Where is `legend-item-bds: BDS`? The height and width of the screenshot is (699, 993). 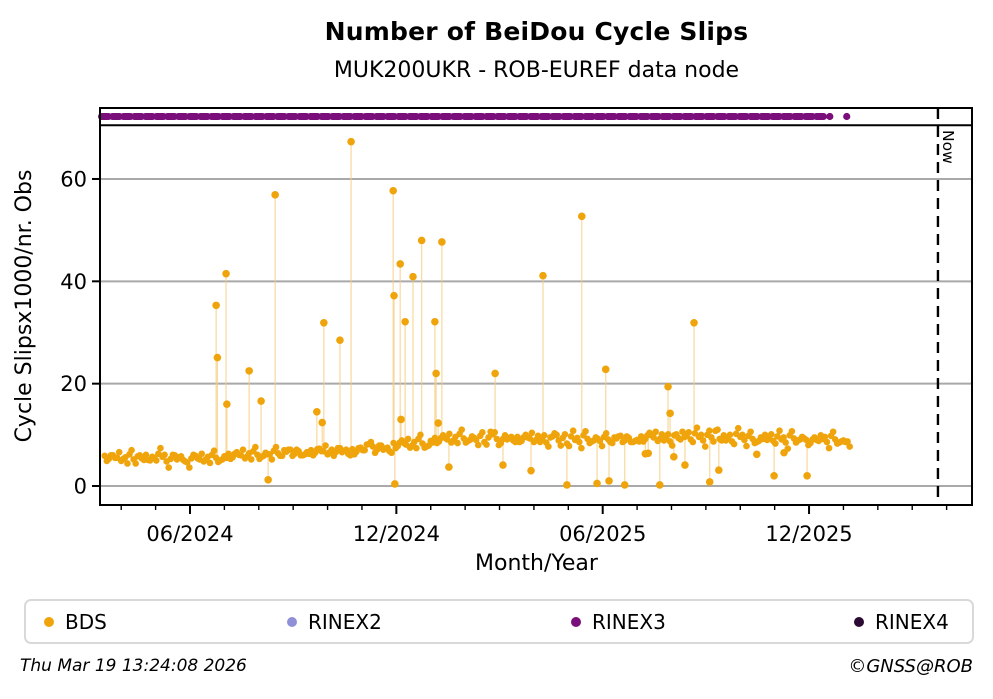 legend-item-bds: BDS is located at coordinates (75, 621).